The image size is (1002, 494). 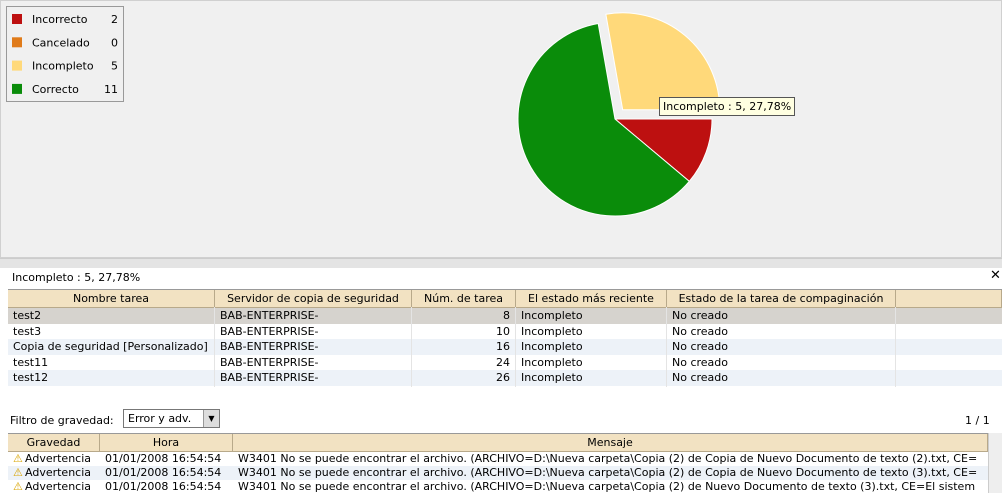 What do you see at coordinates (464, 378) in the screenshot?
I see `task-cell: 26` at bounding box center [464, 378].